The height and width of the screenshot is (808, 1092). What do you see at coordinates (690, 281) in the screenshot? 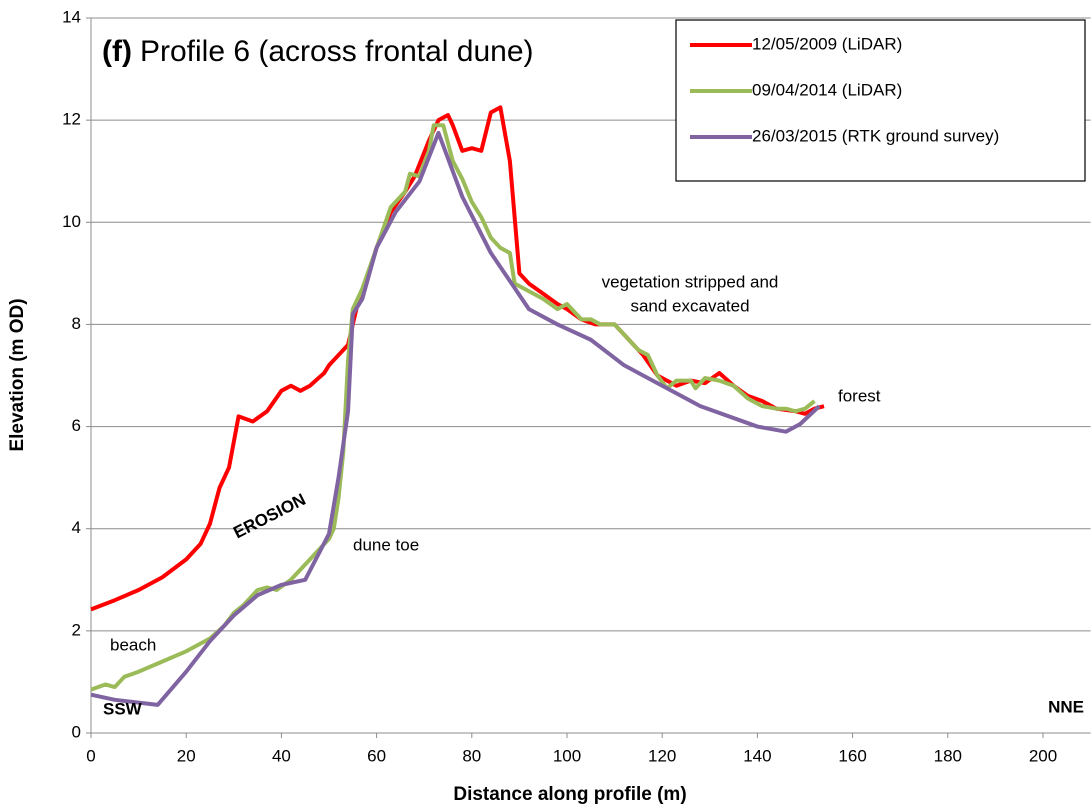
I see `annotation: vegetation stripped and` at bounding box center [690, 281].